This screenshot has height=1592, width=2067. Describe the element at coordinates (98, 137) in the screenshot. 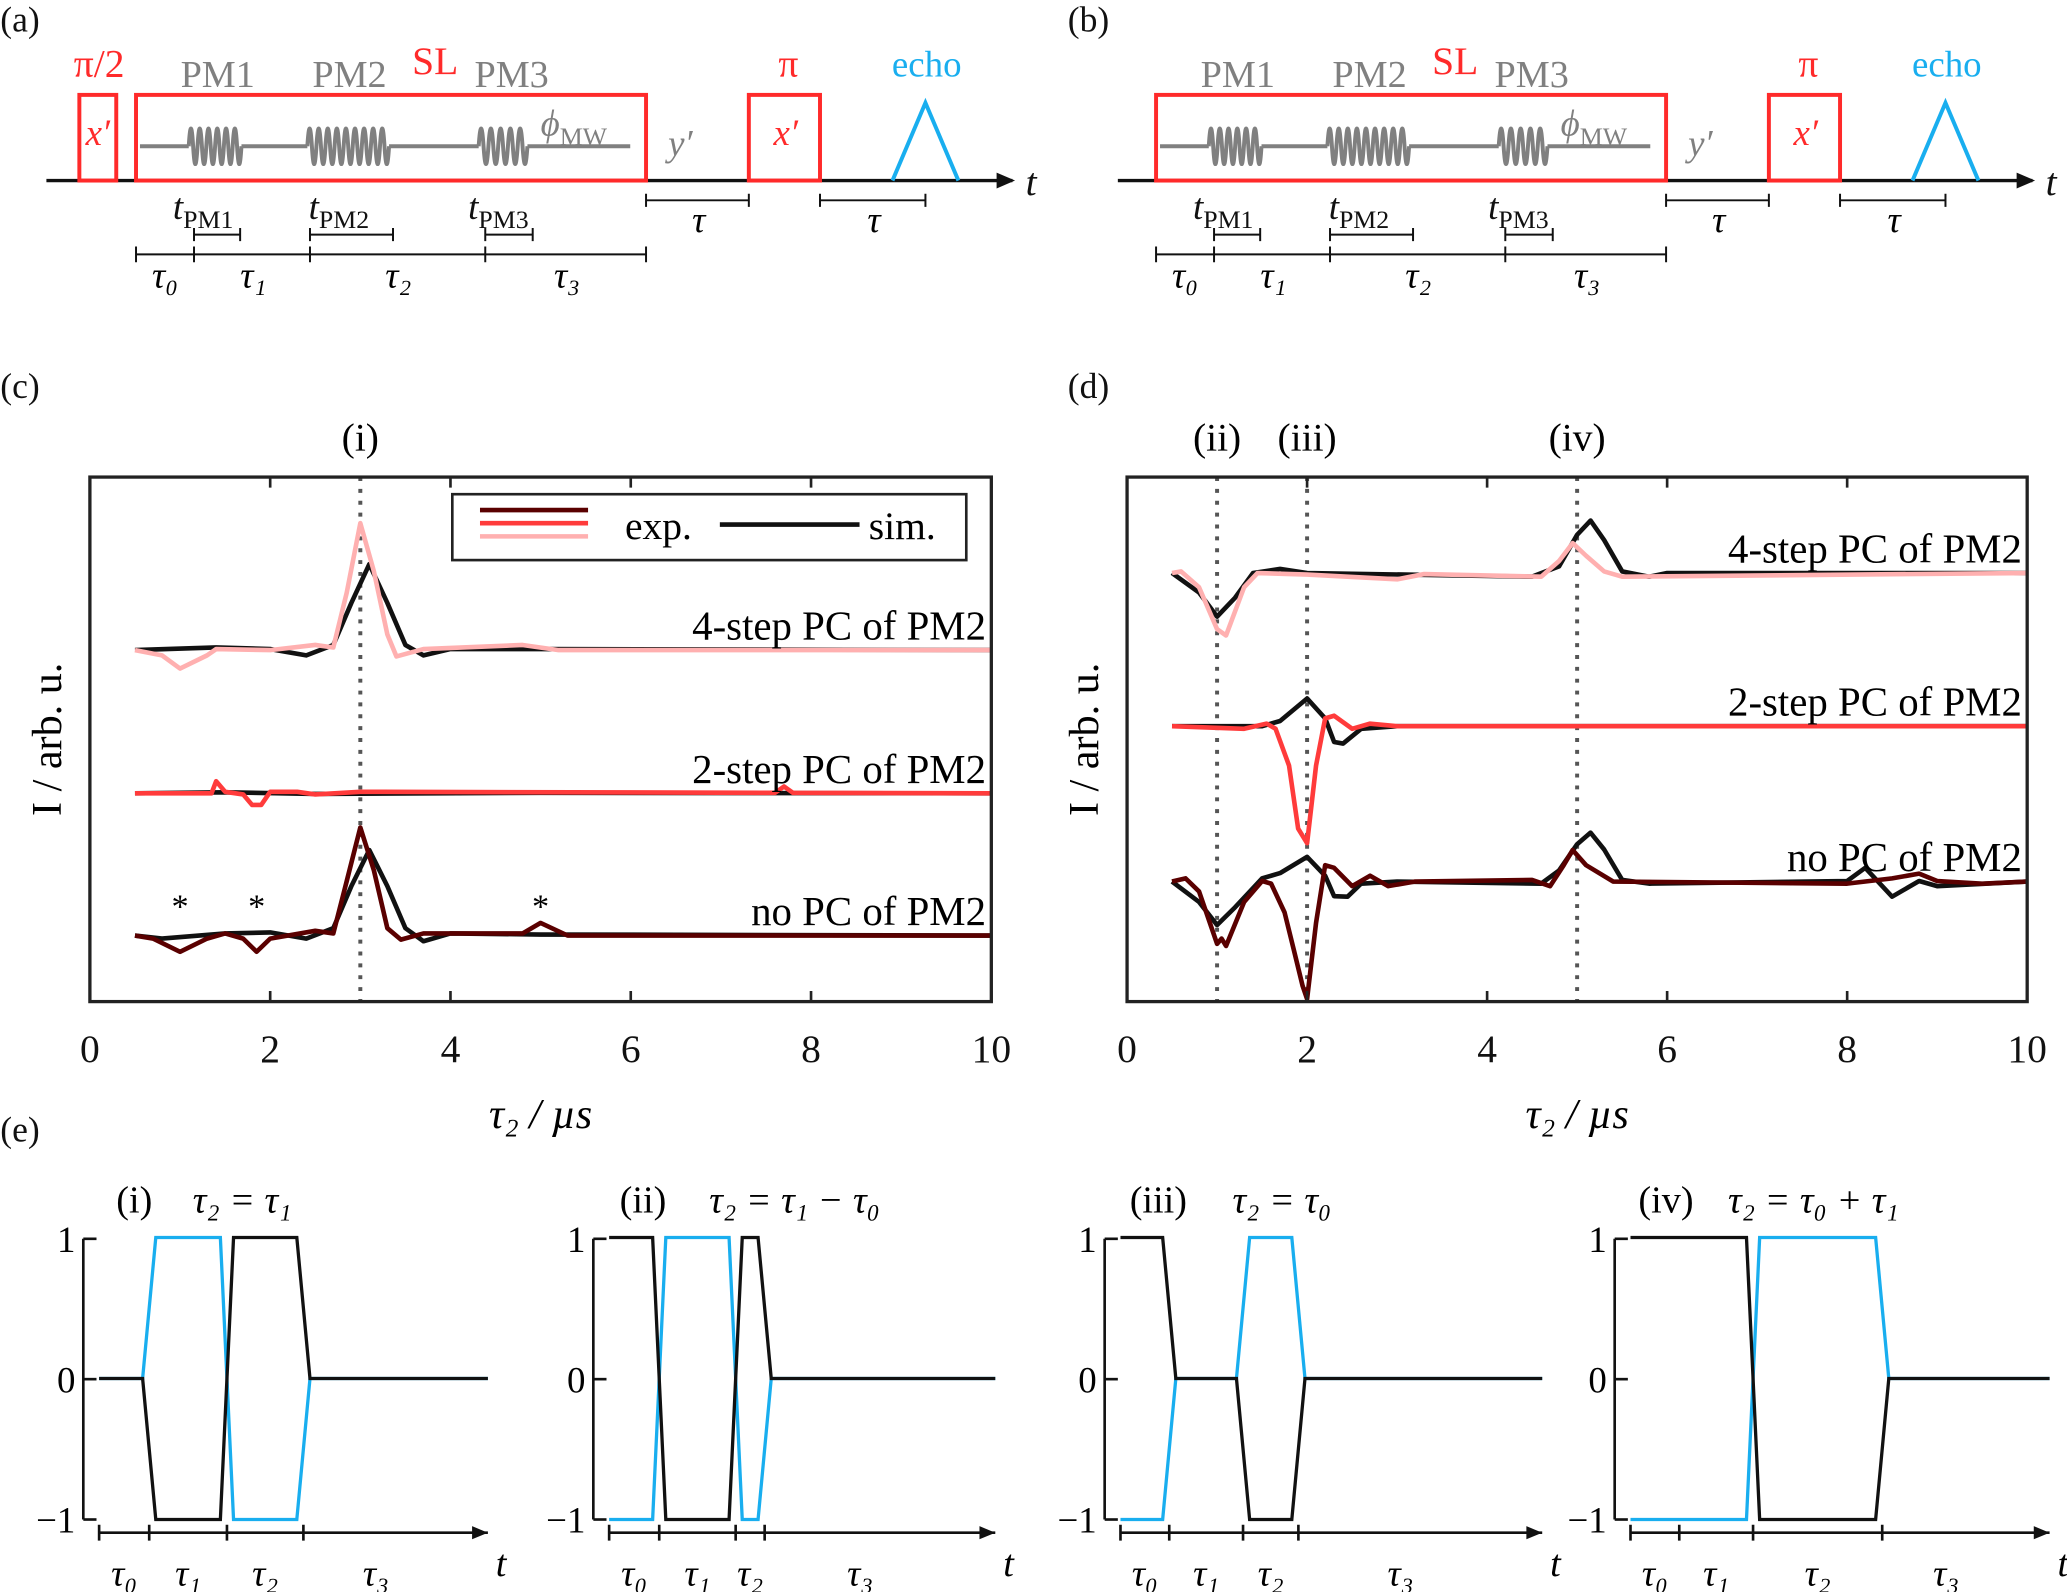

I see `pi-half-pulse` at that location.